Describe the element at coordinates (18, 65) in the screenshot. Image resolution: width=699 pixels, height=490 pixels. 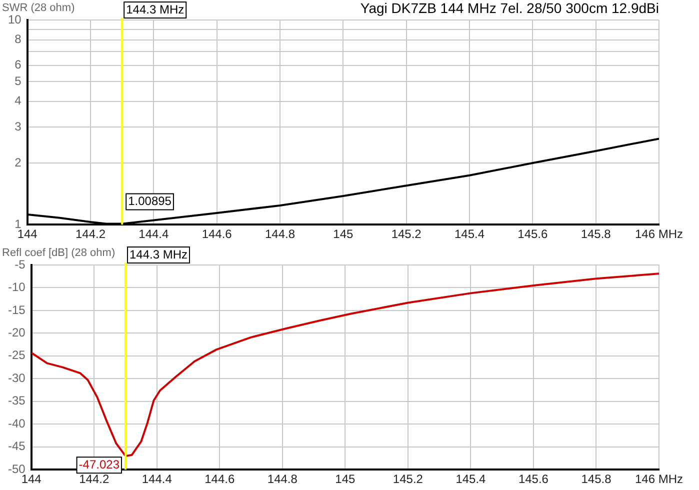
I see `y-tick-label: 6` at that location.